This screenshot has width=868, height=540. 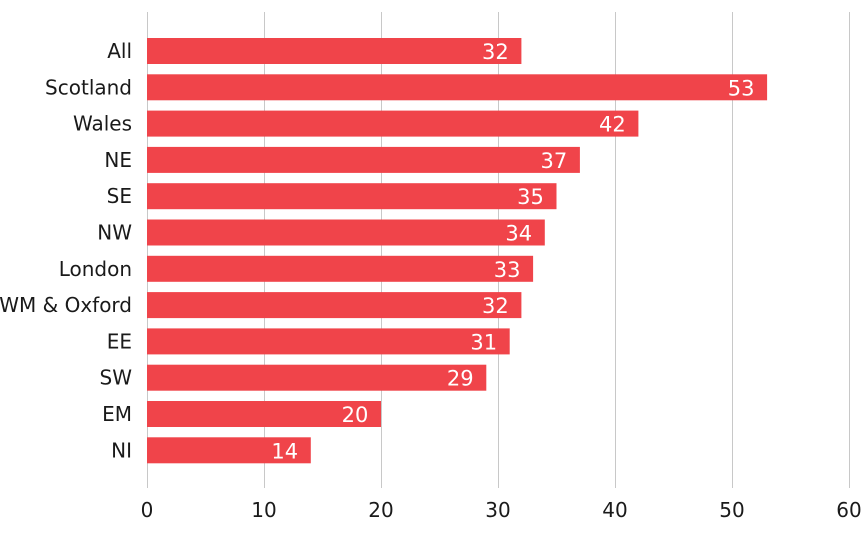 I want to click on data-label: 33, so click(x=507, y=270).